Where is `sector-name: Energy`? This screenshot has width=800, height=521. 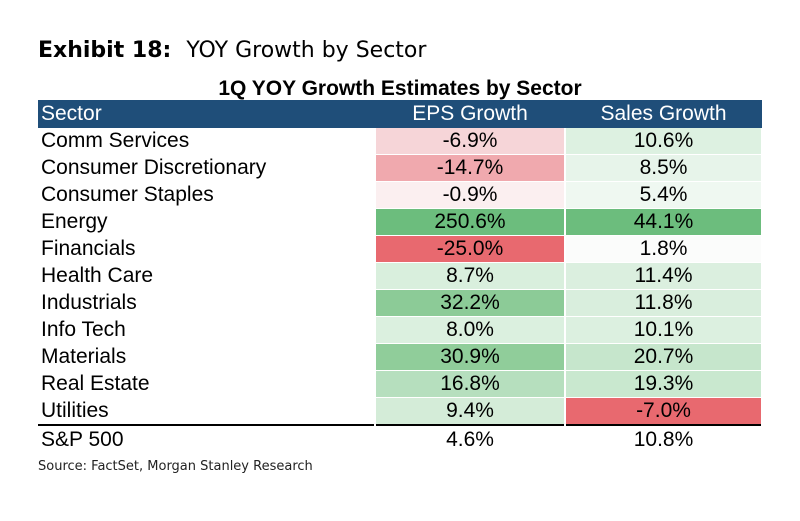 sector-name: Energy is located at coordinates (207, 222).